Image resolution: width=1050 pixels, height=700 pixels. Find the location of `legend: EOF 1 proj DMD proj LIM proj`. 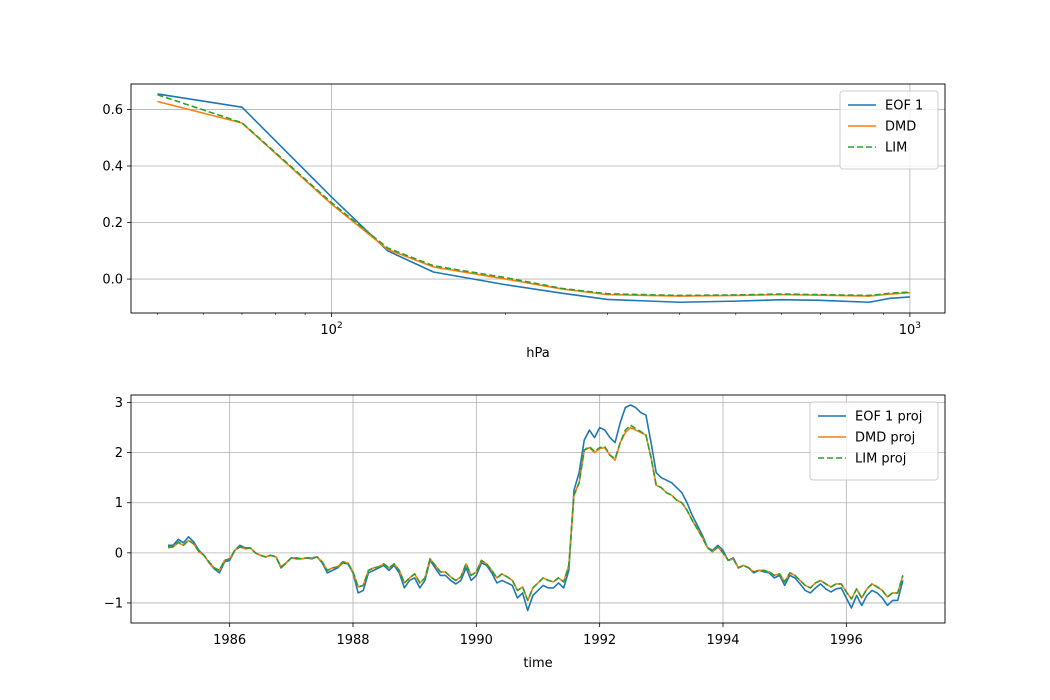

legend: EOF 1 proj DMD proj LIM proj is located at coordinates (874, 441).